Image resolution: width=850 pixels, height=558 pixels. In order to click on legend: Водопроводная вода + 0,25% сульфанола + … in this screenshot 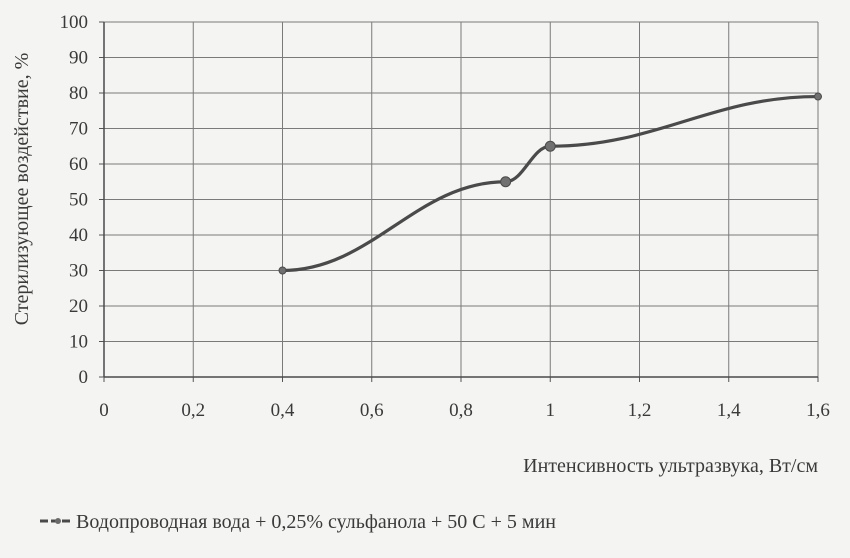, I will do `click(298, 522)`.